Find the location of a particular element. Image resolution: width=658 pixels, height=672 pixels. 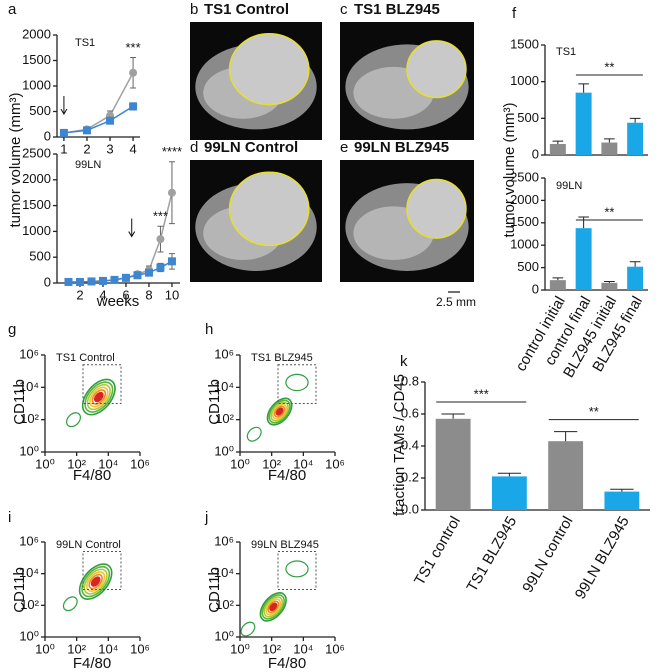

y-tick-label: 1500 is located at coordinates (36, 204).